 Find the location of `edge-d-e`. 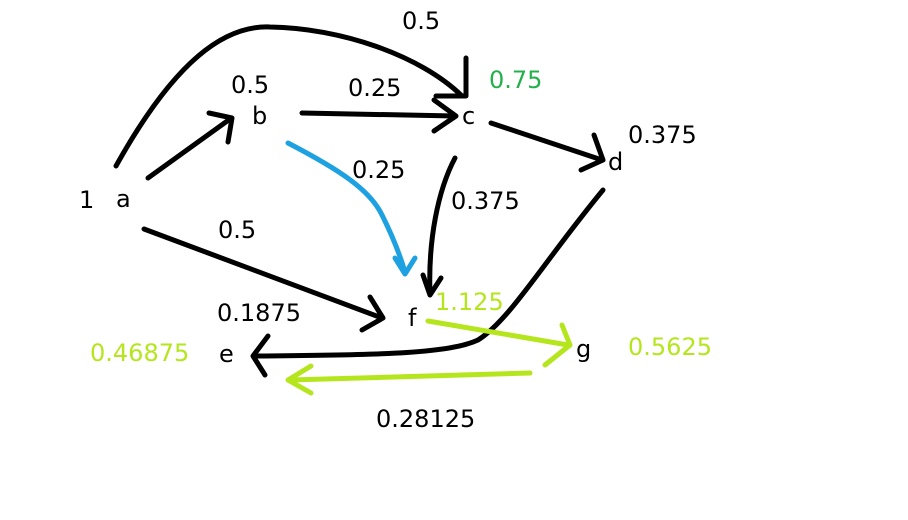

edge-d-e is located at coordinates (429, 273).